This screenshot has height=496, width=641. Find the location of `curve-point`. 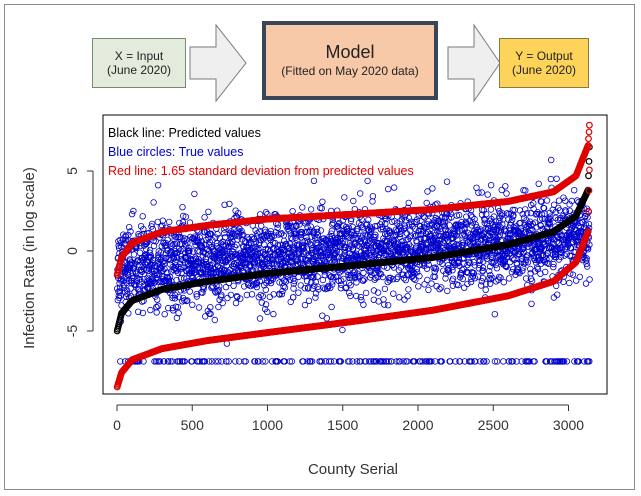

curve-point is located at coordinates (589, 161).